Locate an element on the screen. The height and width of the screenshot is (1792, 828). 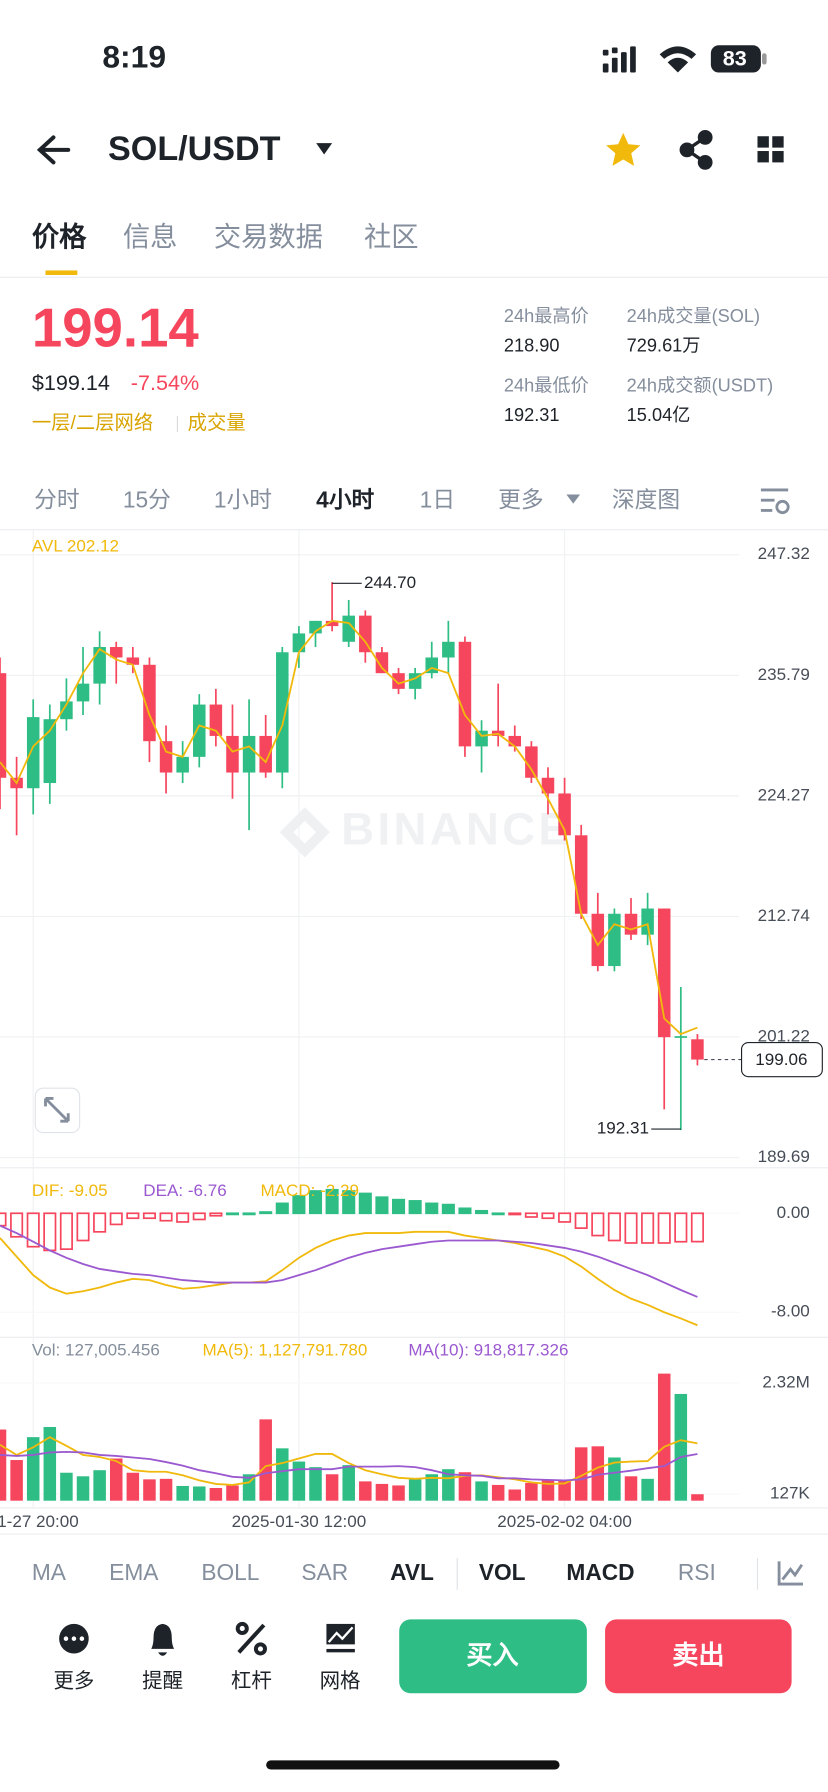
indicator-tab: RSI is located at coordinates (697, 1572).